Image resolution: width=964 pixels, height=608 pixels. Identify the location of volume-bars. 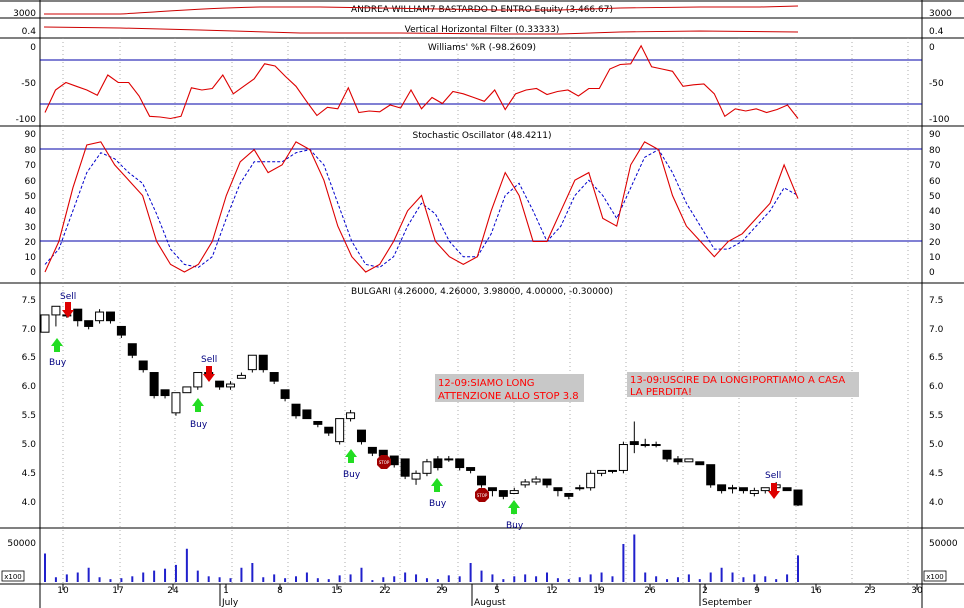
(421, 558).